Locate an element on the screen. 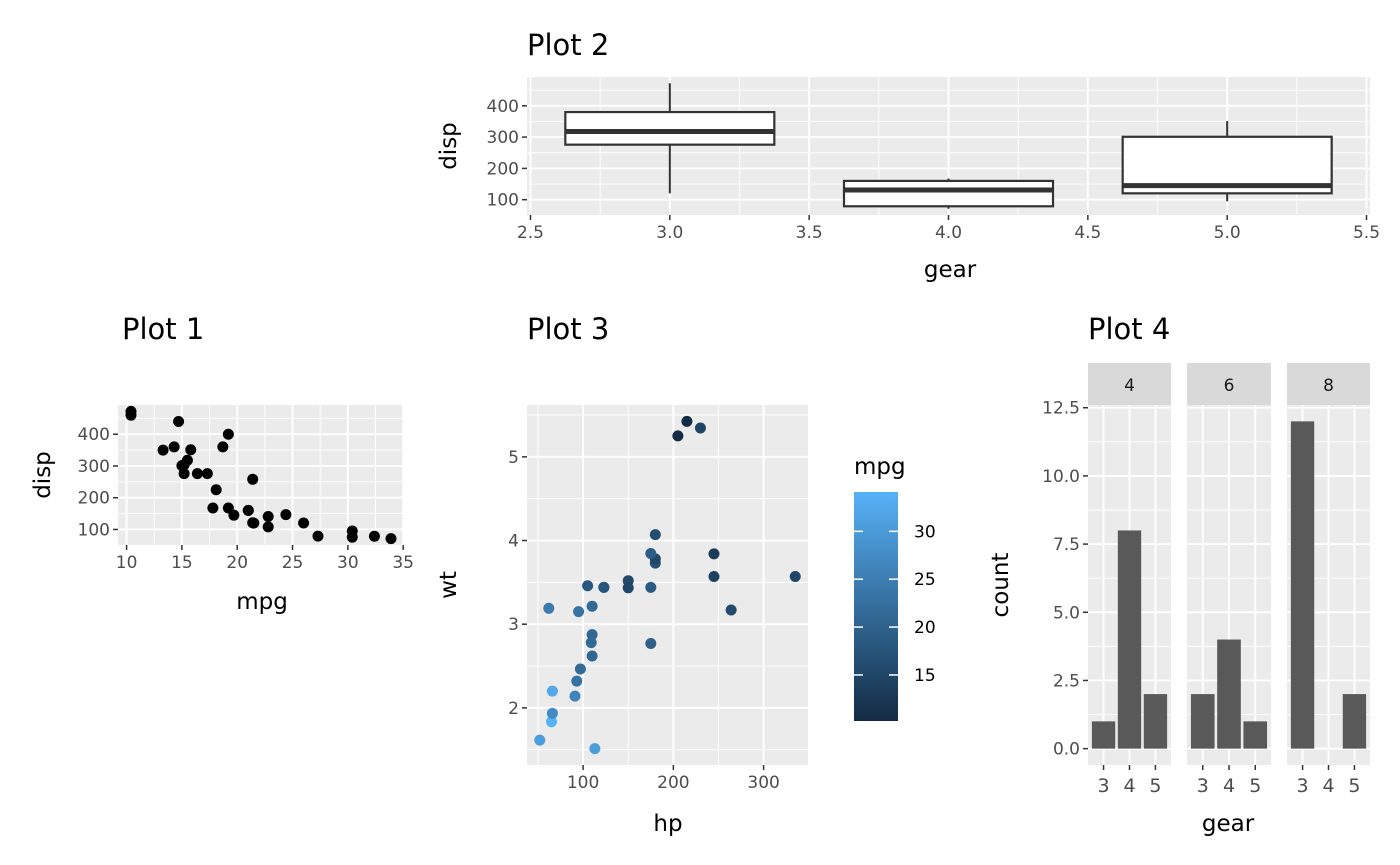 The width and height of the screenshot is (1400, 865). facet-strip-label: 4 is located at coordinates (1129, 386).